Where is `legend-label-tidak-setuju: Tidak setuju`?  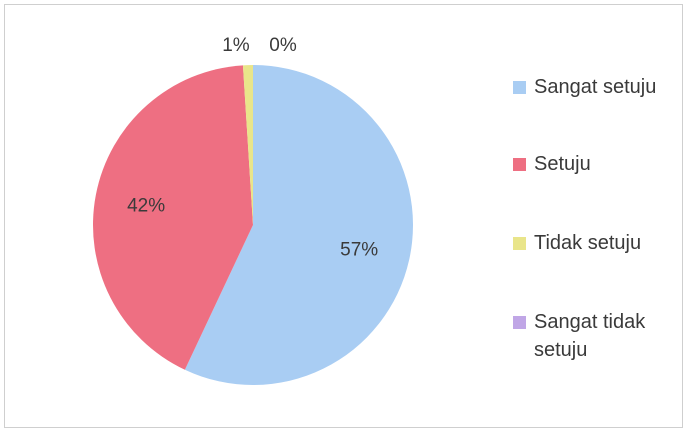
legend-label-tidak-setuju: Tidak setuju is located at coordinates (588, 243).